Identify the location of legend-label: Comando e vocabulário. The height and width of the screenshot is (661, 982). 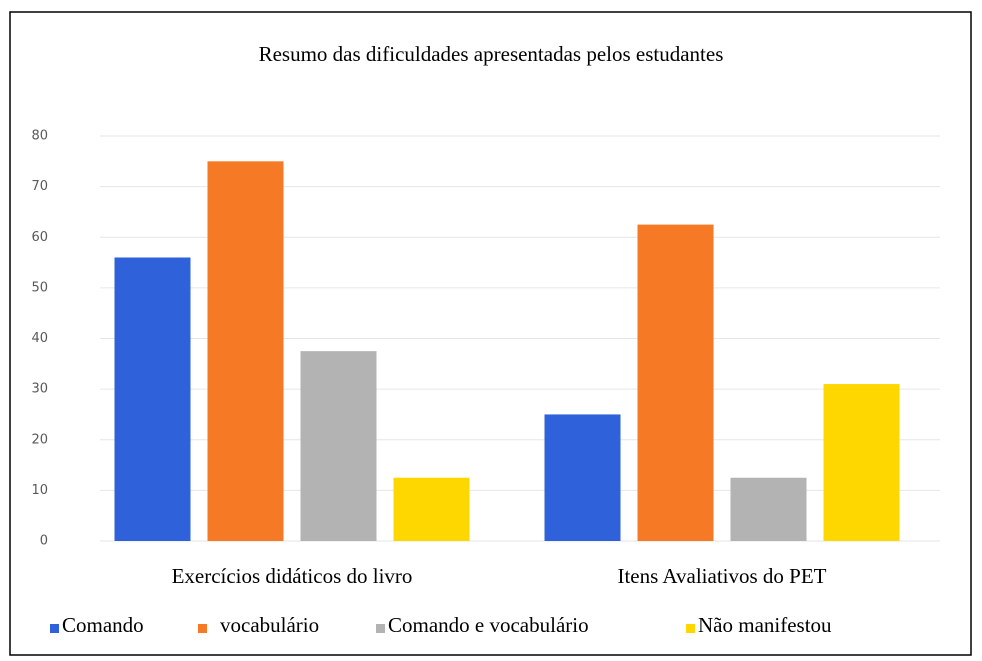
(488, 625).